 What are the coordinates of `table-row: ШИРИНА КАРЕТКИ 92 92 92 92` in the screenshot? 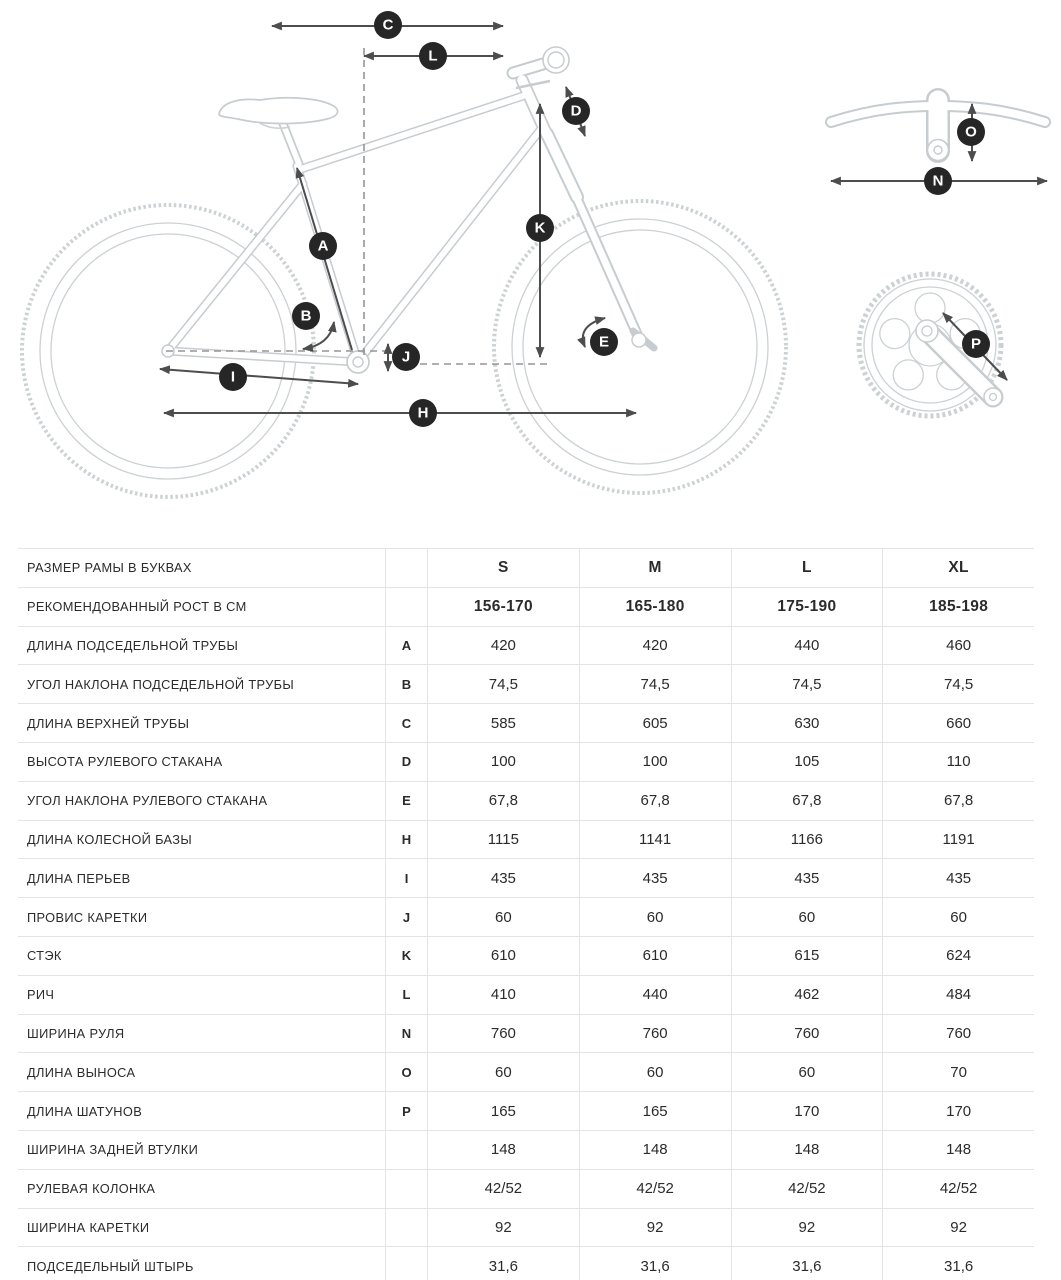 It's located at (526, 1227).